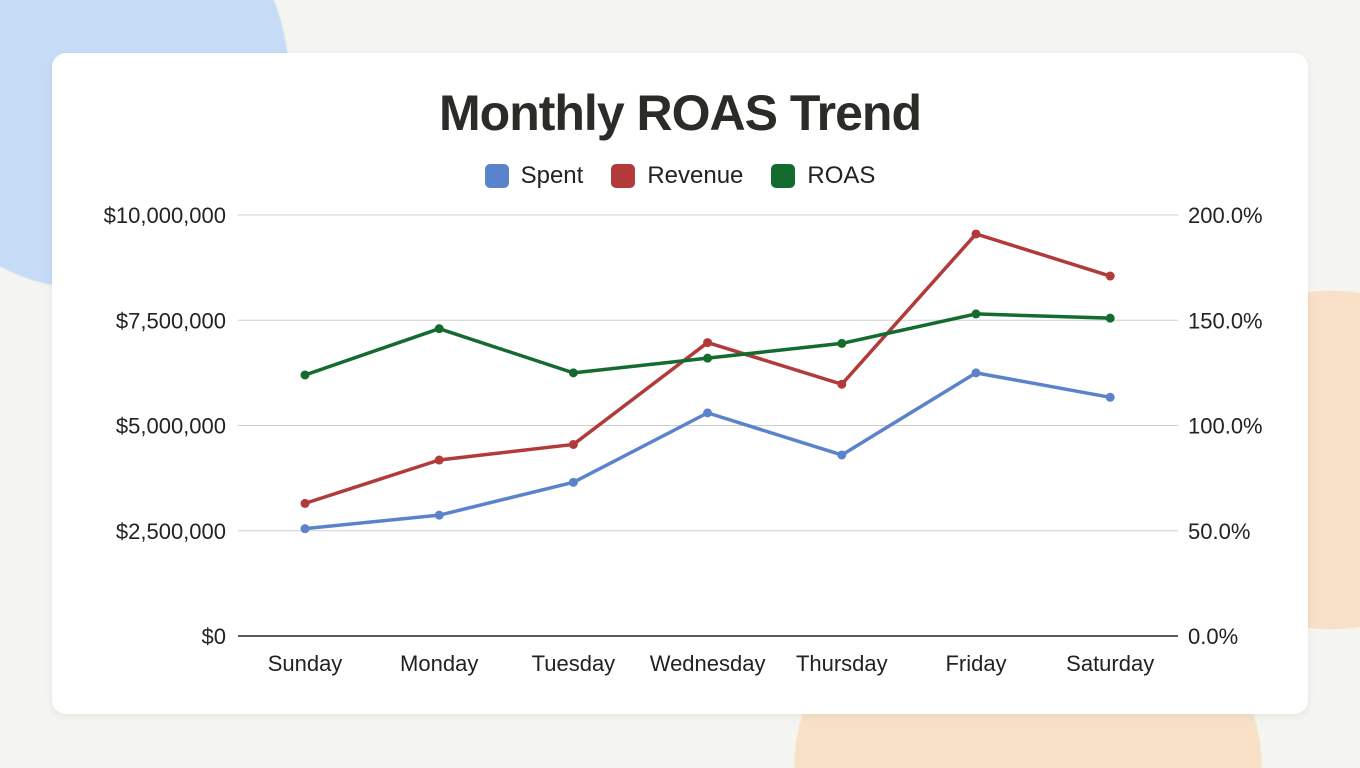  What do you see at coordinates (1219, 531) in the screenshot?
I see `y-right-tick-label: 50.0%` at bounding box center [1219, 531].